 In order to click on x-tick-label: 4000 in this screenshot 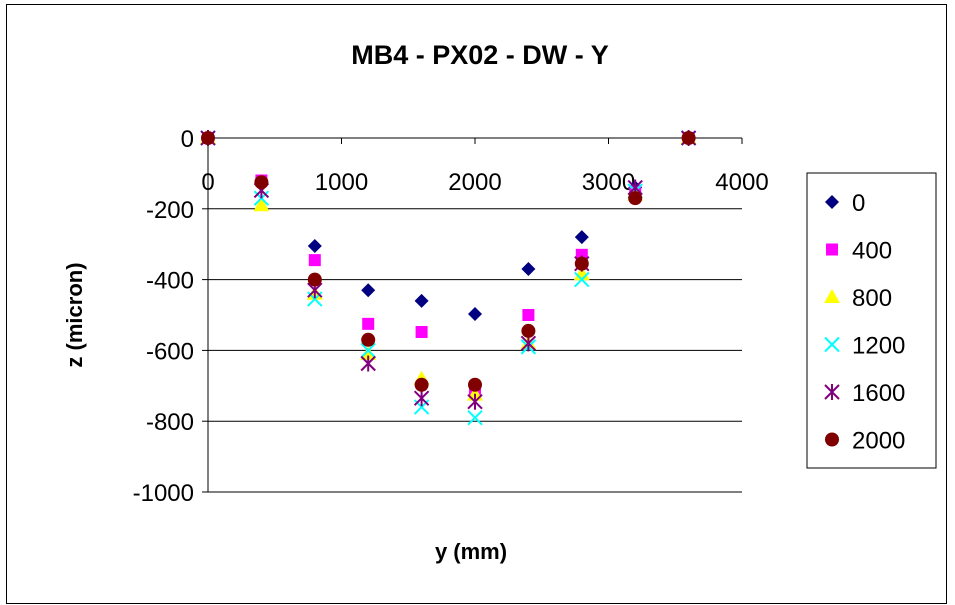, I will do `click(741, 182)`.